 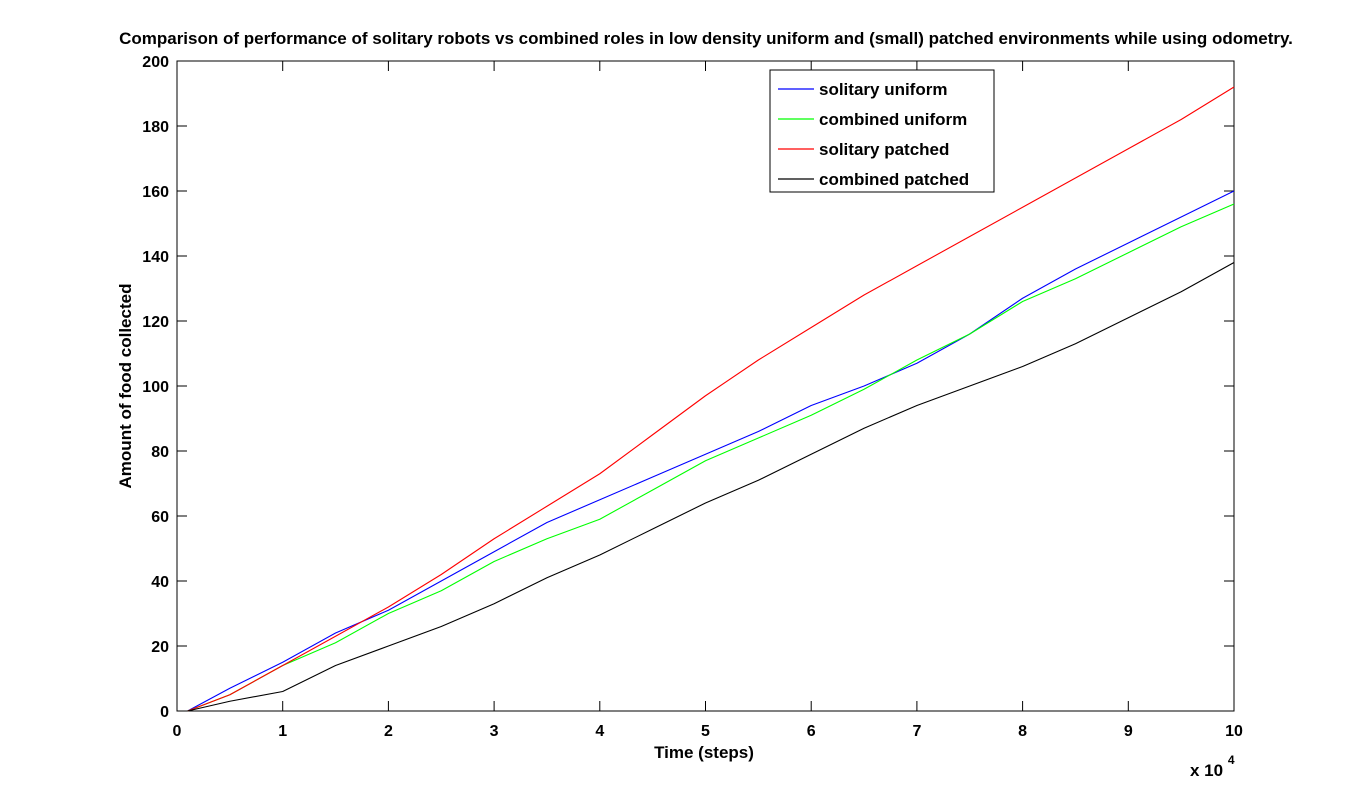 What do you see at coordinates (494, 731) in the screenshot?
I see `x-tick-label: 3` at bounding box center [494, 731].